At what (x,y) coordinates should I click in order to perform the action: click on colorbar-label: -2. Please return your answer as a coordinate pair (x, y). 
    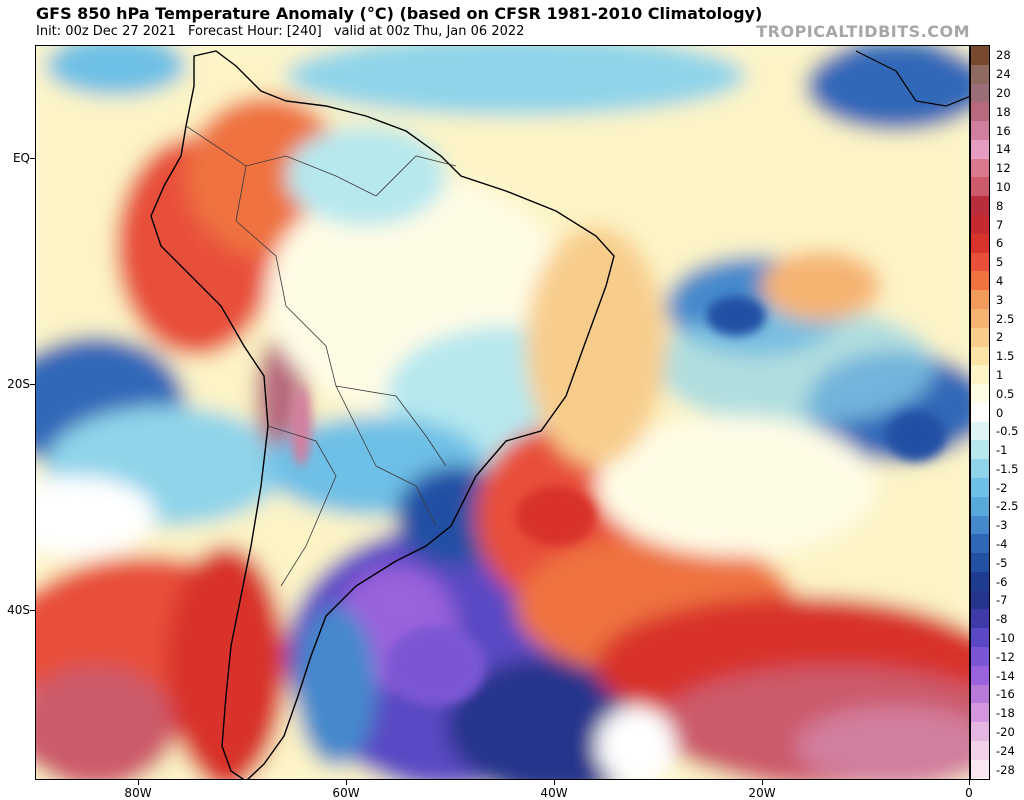
    Looking at the image, I should click on (1002, 487).